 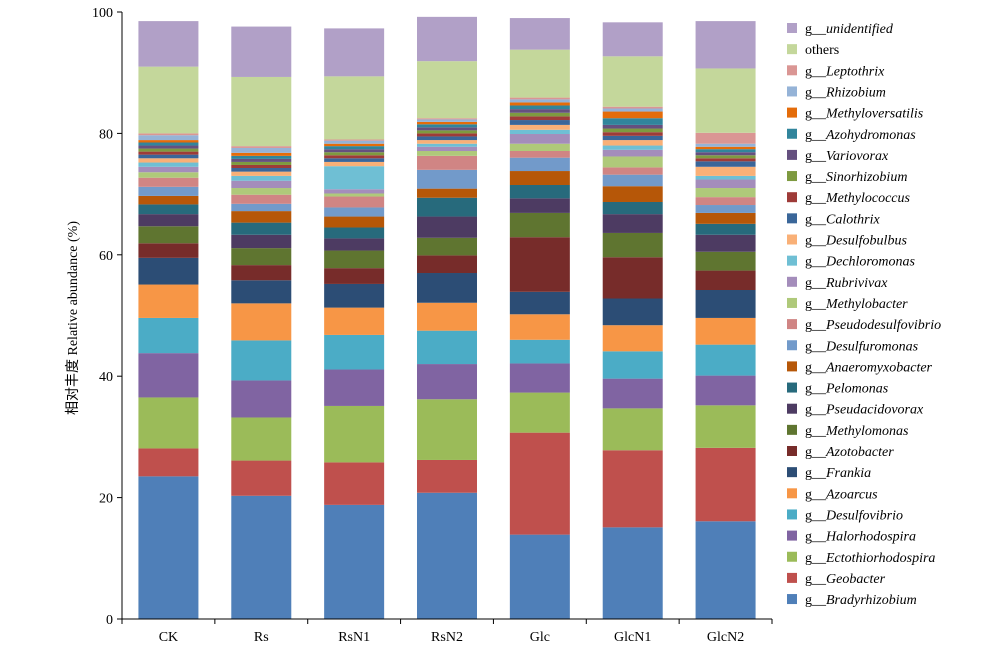 What do you see at coordinates (845, 71) in the screenshot?
I see `legend-label: g__Leptothrix` at bounding box center [845, 71].